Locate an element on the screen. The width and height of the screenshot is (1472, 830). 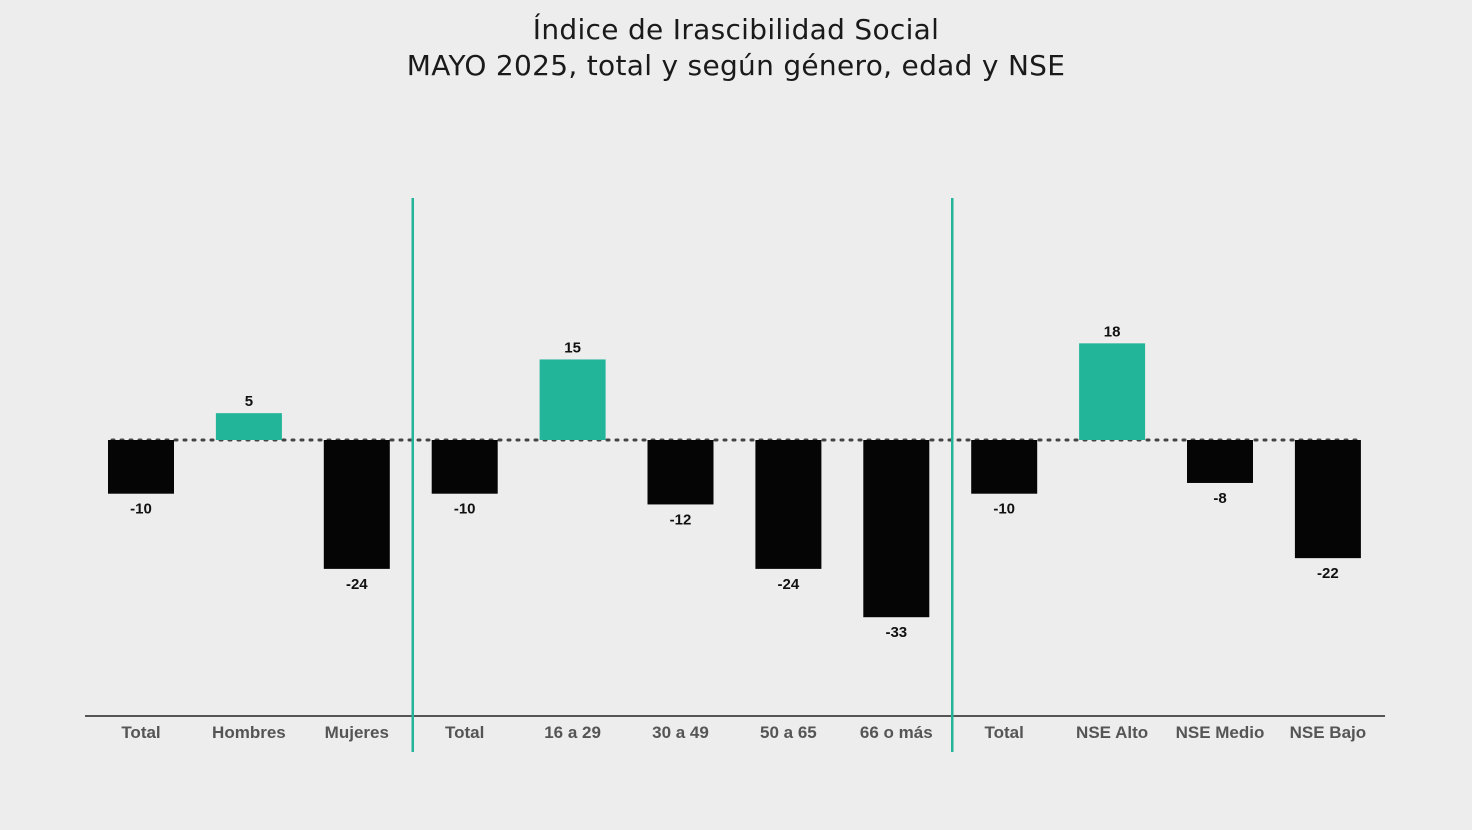
x-tick-label: Hombres is located at coordinates (249, 732).